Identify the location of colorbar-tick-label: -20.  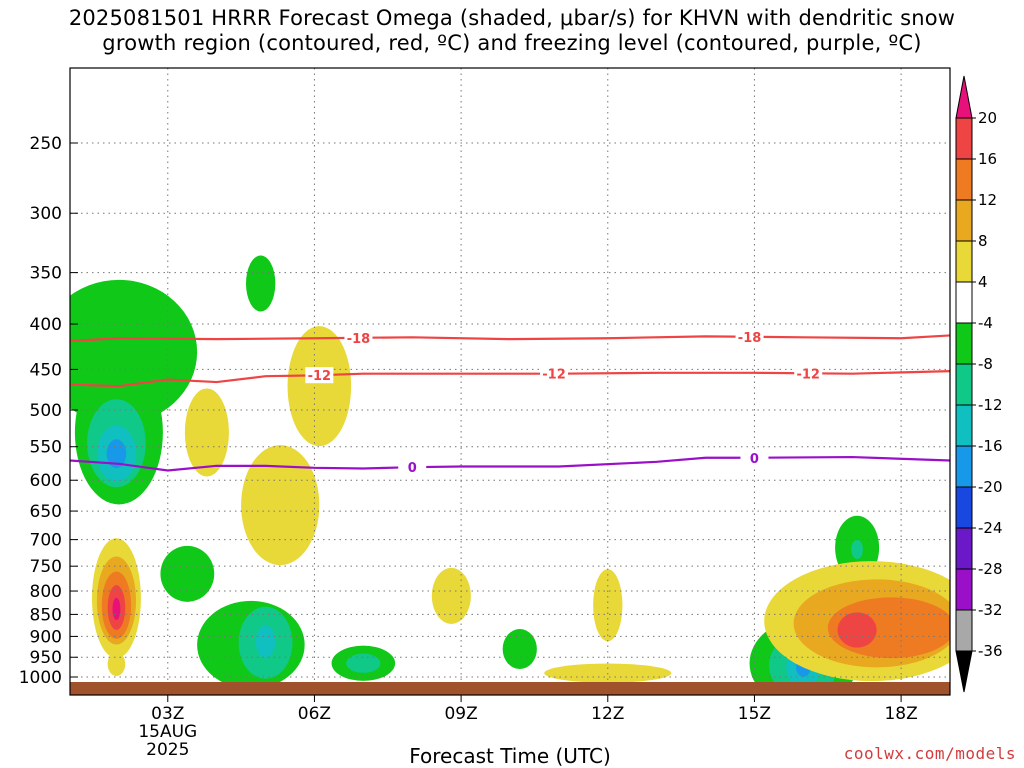
(990, 487).